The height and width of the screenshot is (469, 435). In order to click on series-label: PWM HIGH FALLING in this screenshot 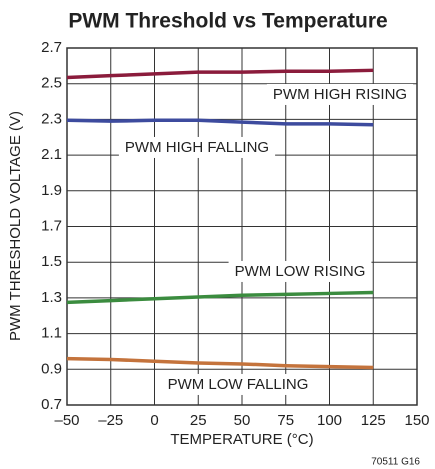, I will do `click(197, 147)`.